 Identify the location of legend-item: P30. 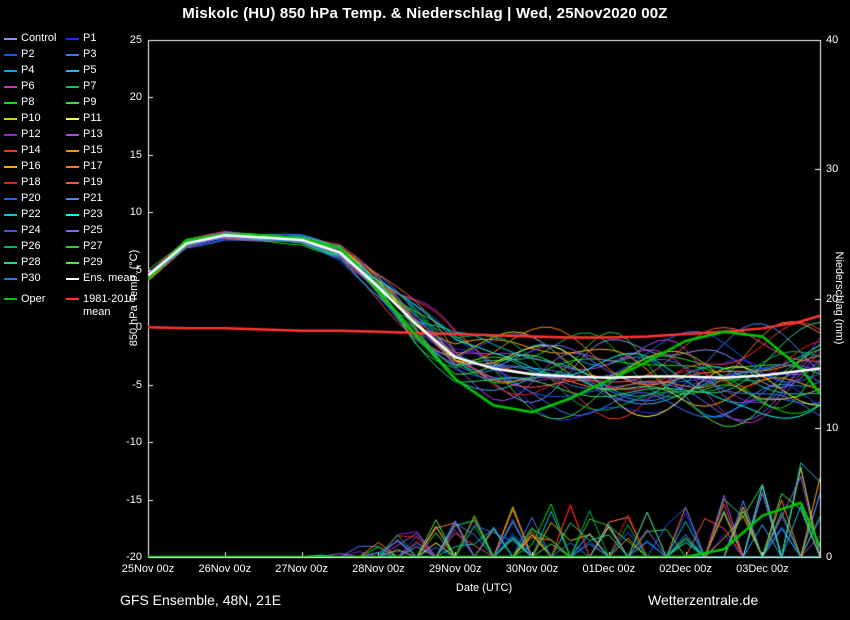
(35, 278).